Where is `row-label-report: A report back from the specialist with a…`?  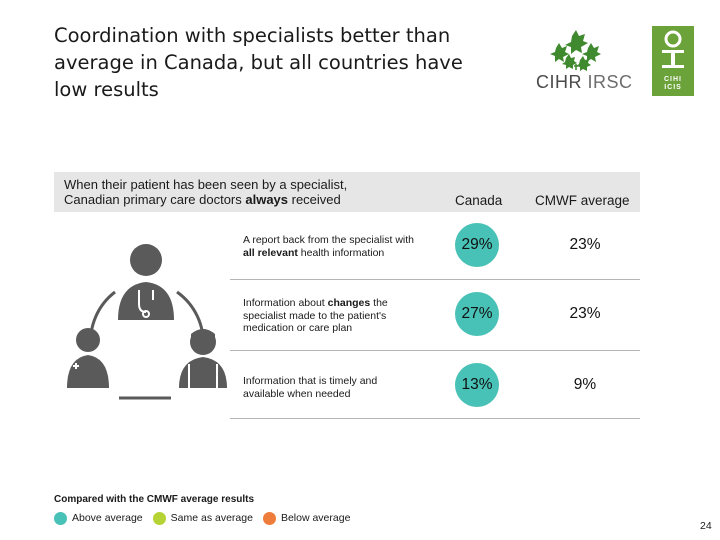
row-label-report: A report back from the specialist with a… is located at coordinates (330, 246).